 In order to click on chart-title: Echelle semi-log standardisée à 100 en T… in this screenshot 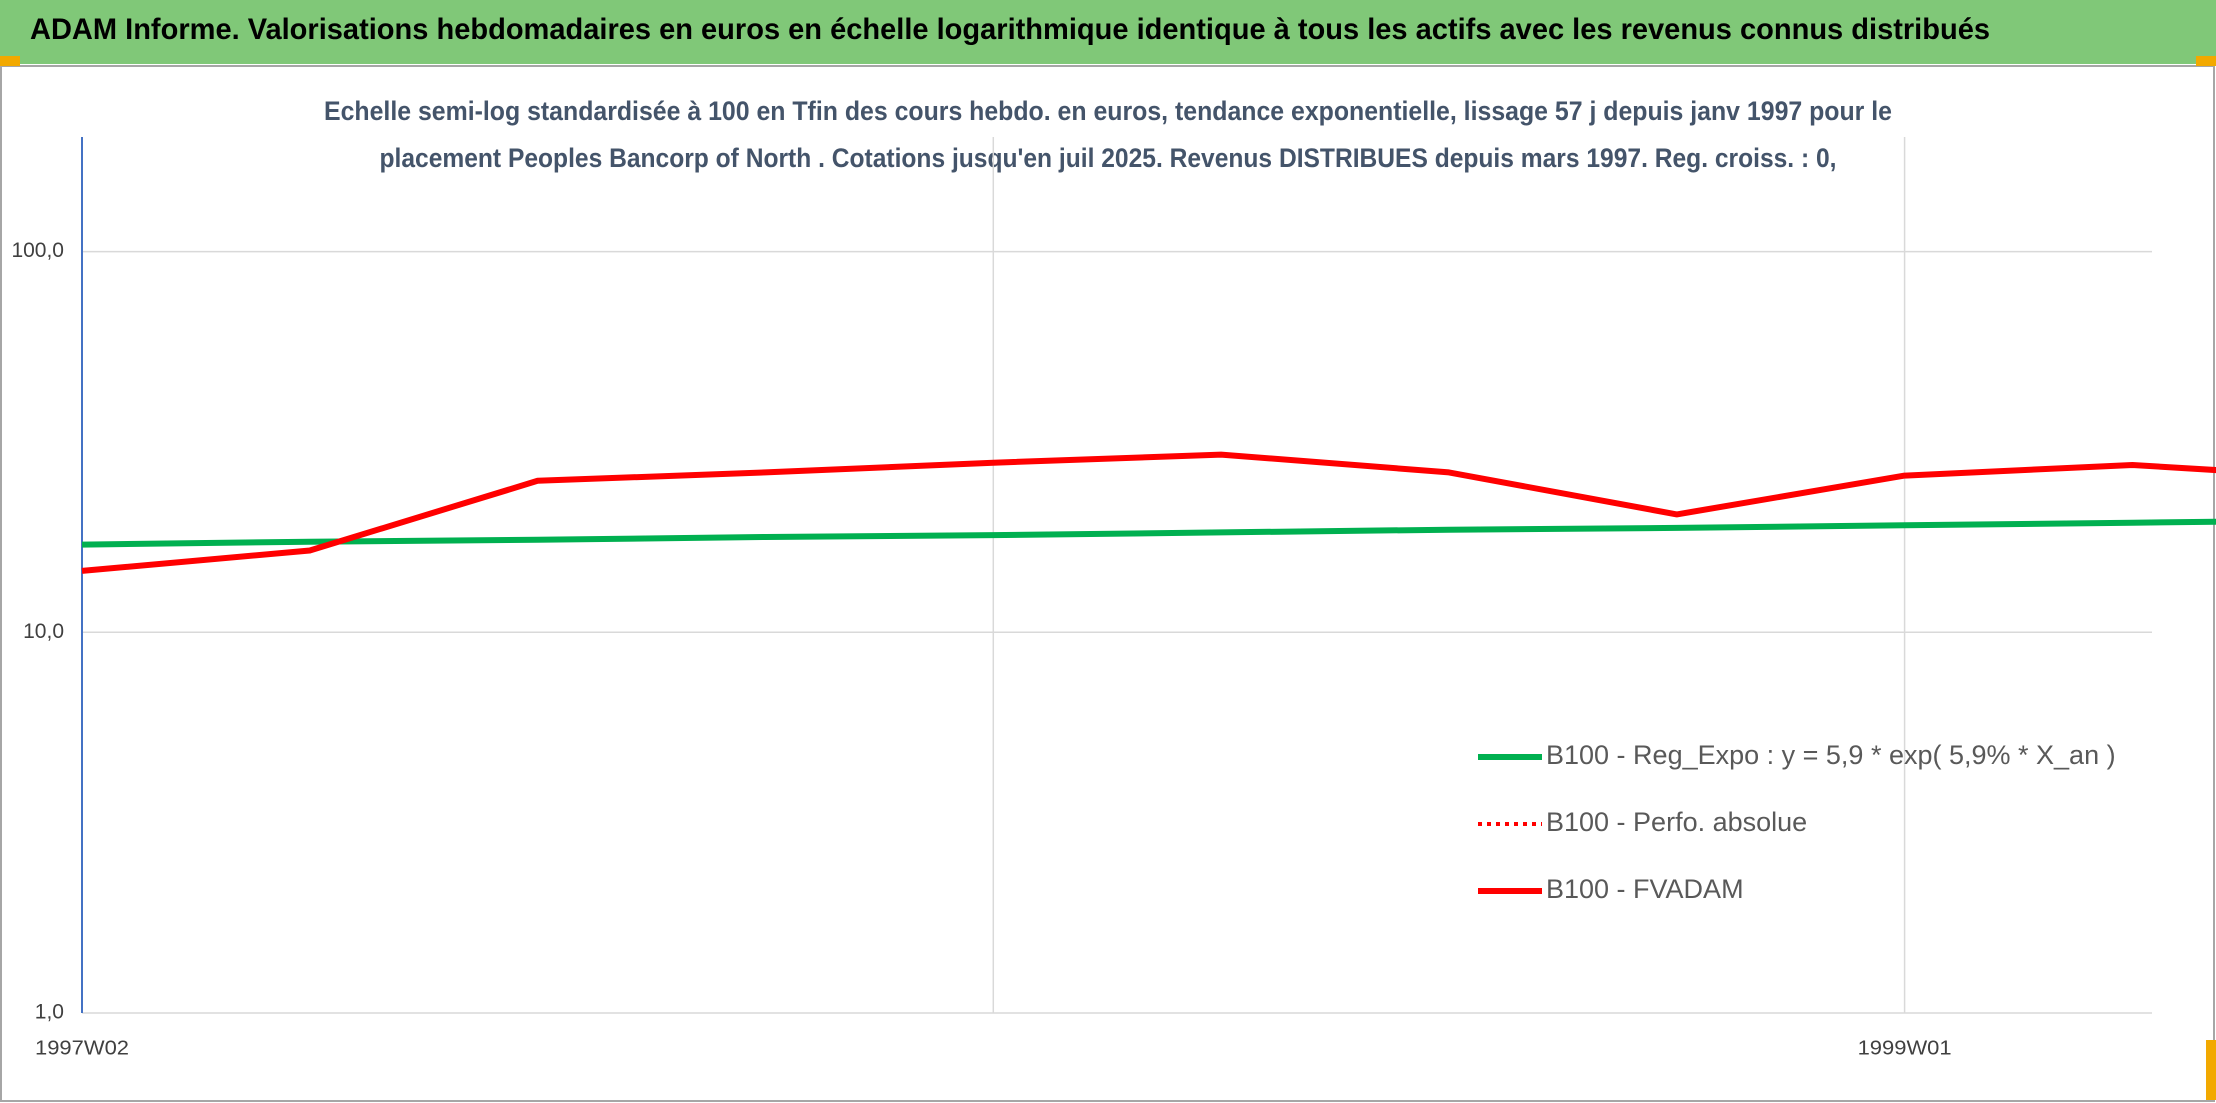, I will do `click(1108, 111)`.